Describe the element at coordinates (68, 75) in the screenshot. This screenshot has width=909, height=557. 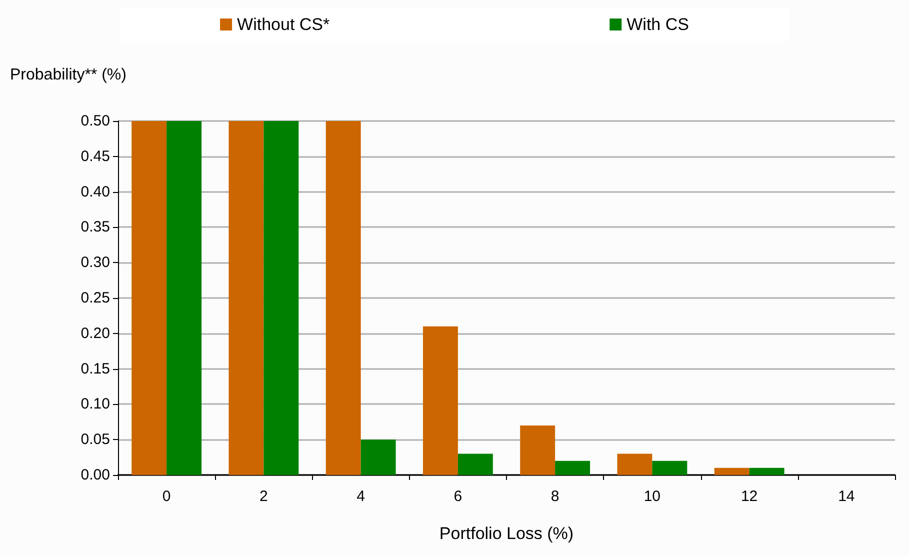
I see `y-axis-title: Probability** (%)` at that location.